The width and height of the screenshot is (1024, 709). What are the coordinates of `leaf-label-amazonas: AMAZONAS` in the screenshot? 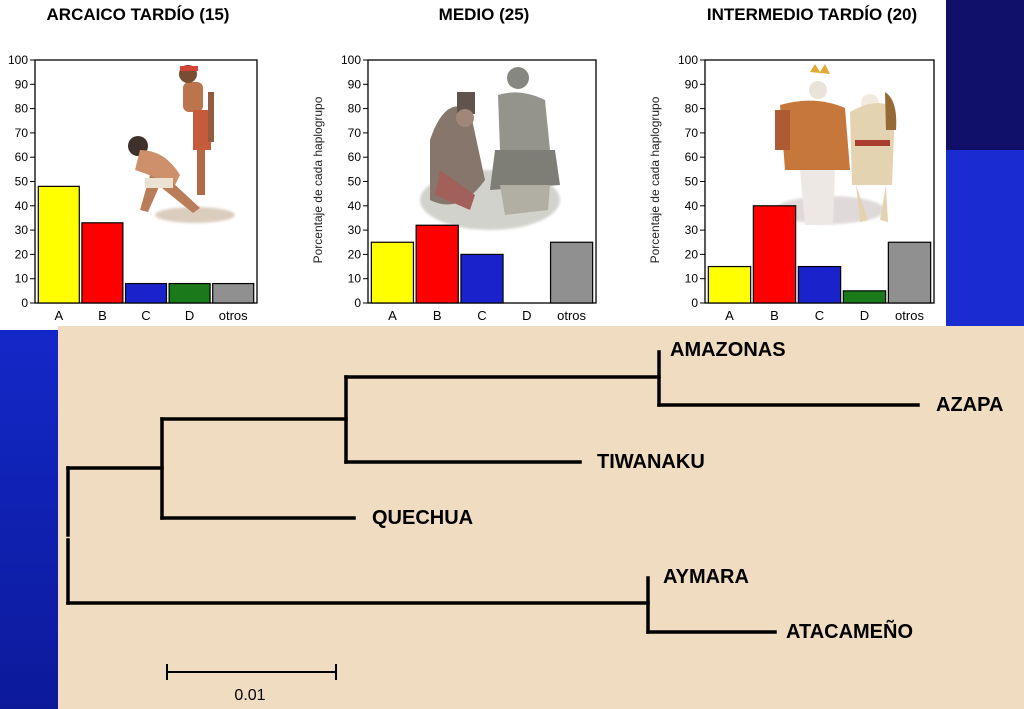 It's located at (728, 350).